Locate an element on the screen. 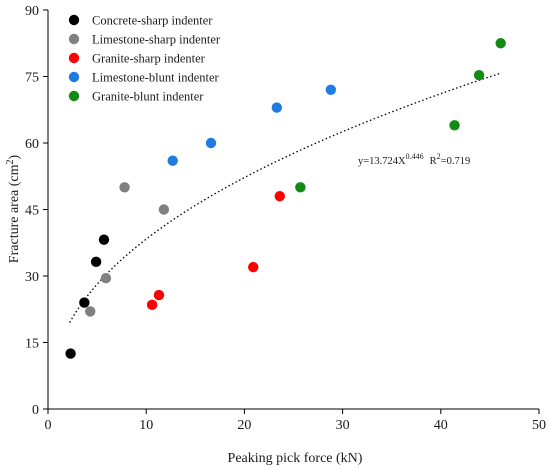 This screenshot has width=550, height=471. y-tick-label: 30 is located at coordinates (32, 277).